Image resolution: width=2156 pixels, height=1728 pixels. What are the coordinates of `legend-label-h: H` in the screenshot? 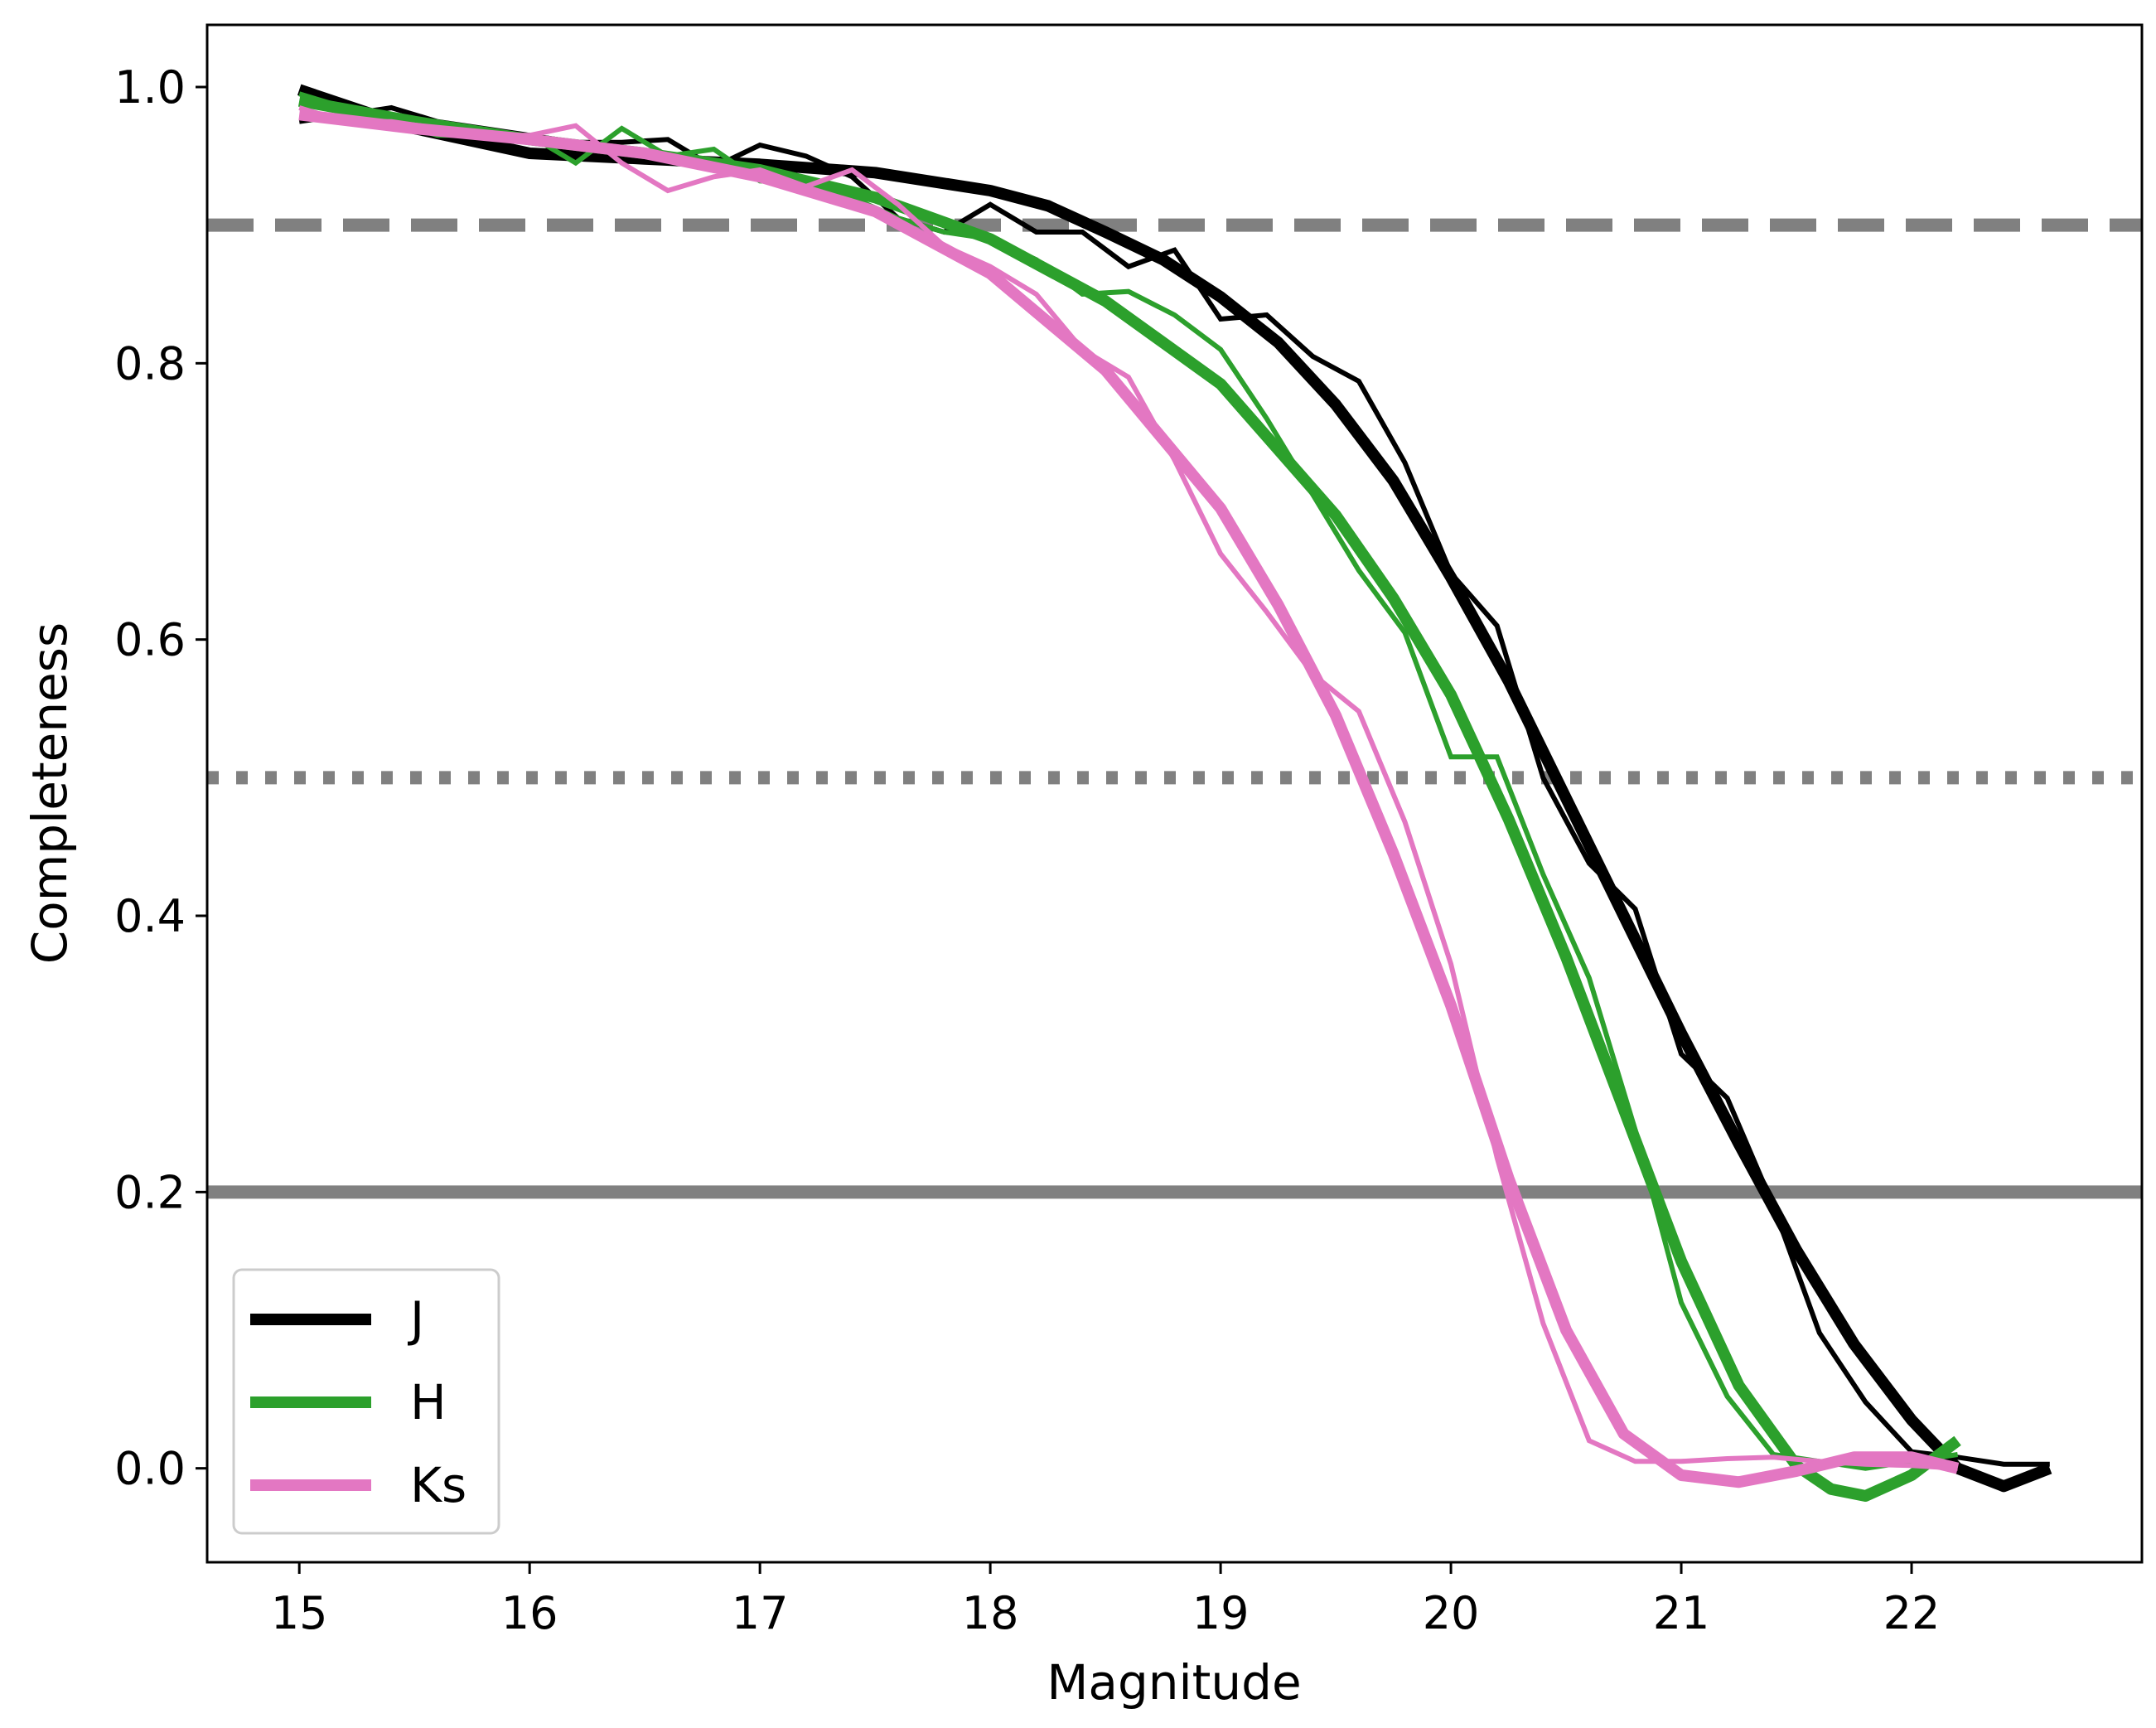 It's located at (428, 1402).